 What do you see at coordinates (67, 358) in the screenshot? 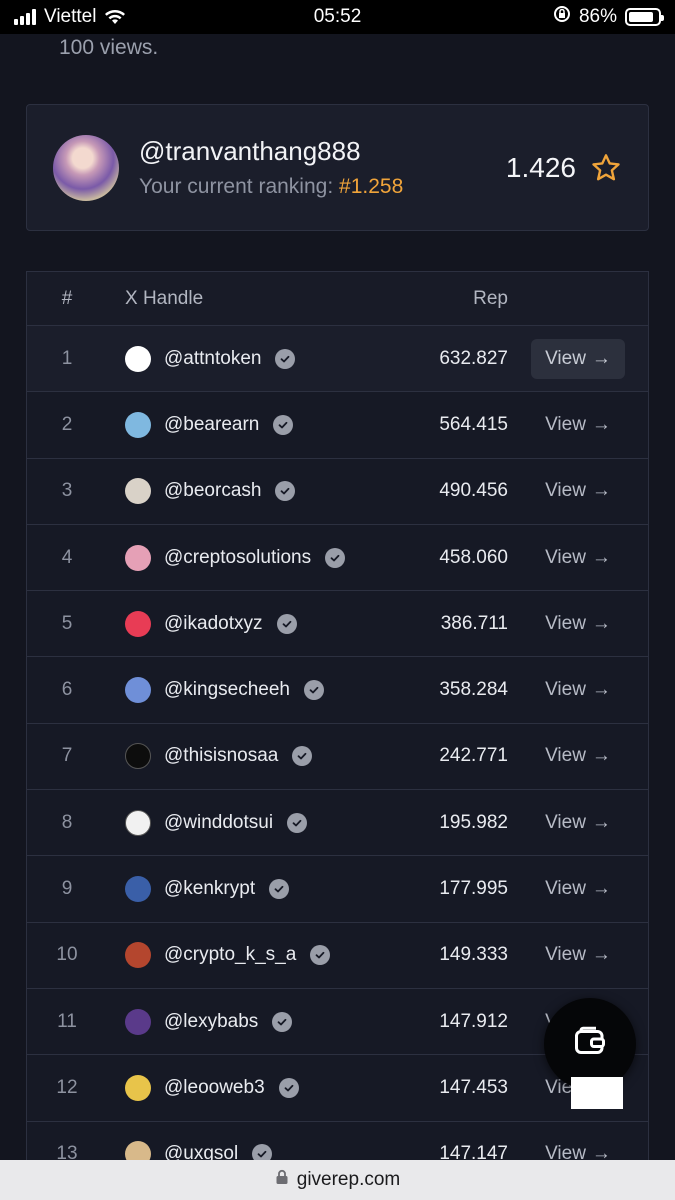
I see `row-rank: 1` at bounding box center [67, 358].